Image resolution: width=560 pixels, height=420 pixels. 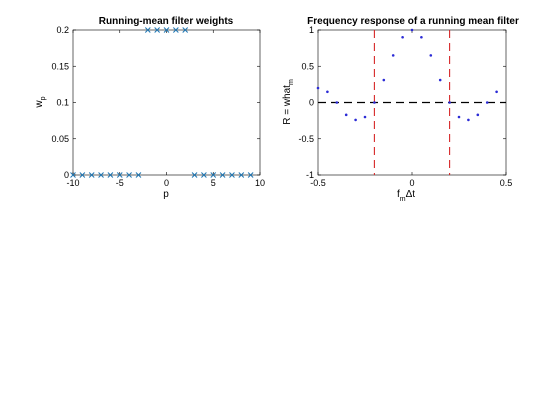 I want to click on frequency-y-ticks: -1 -0.5 0 0.5 1, so click(x=402, y=102).